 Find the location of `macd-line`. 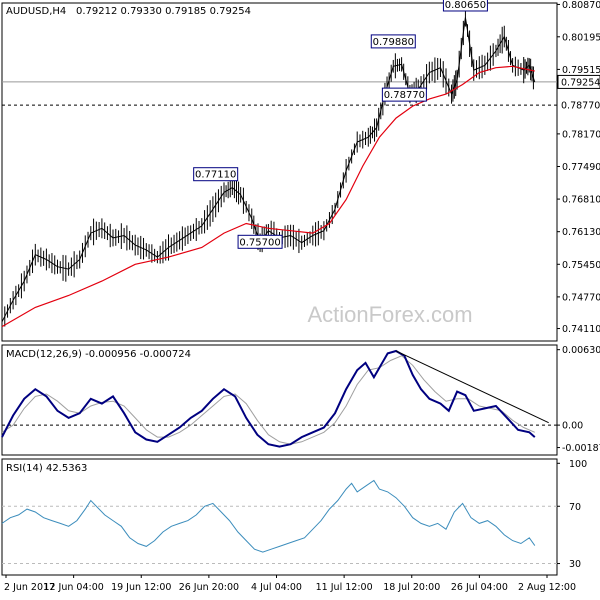

macd-line is located at coordinates (268, 398).